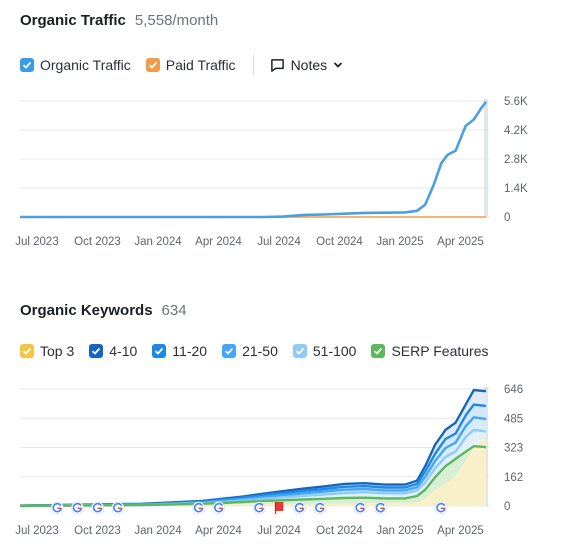 This screenshot has height=555, width=564. What do you see at coordinates (253, 476) in the screenshot?
I see `series-line-serp-features` at bounding box center [253, 476].